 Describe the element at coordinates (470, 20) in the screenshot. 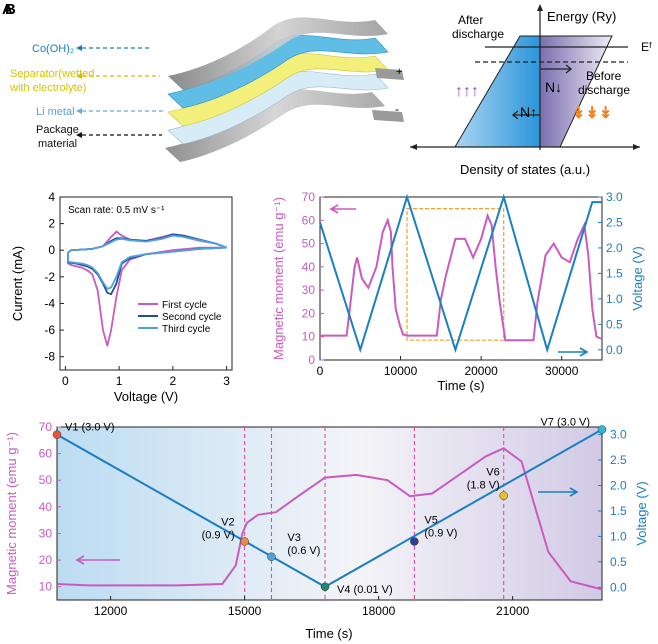

I see `after-label-1: After` at that location.